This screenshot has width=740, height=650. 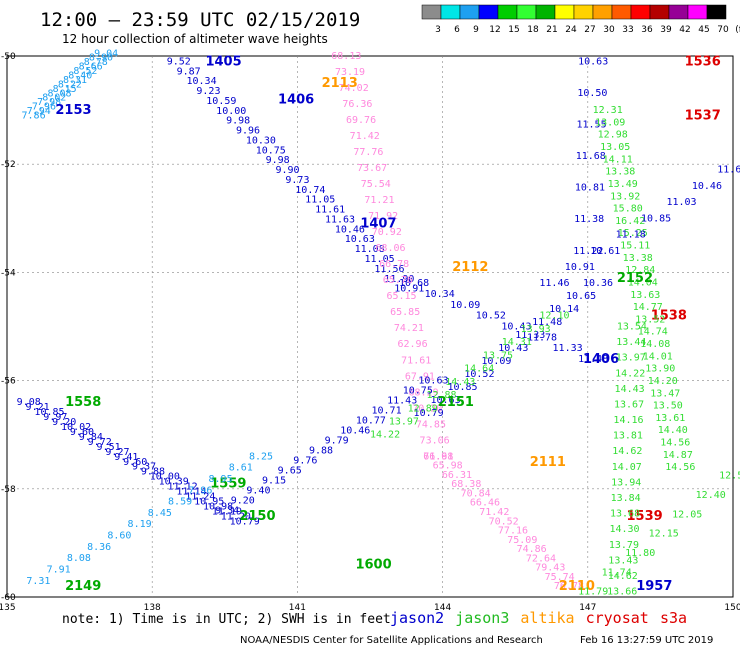 I want to click on chart-title: 12:00 – 23:59 UTC 02/15/2019, so click(x=200, y=20).